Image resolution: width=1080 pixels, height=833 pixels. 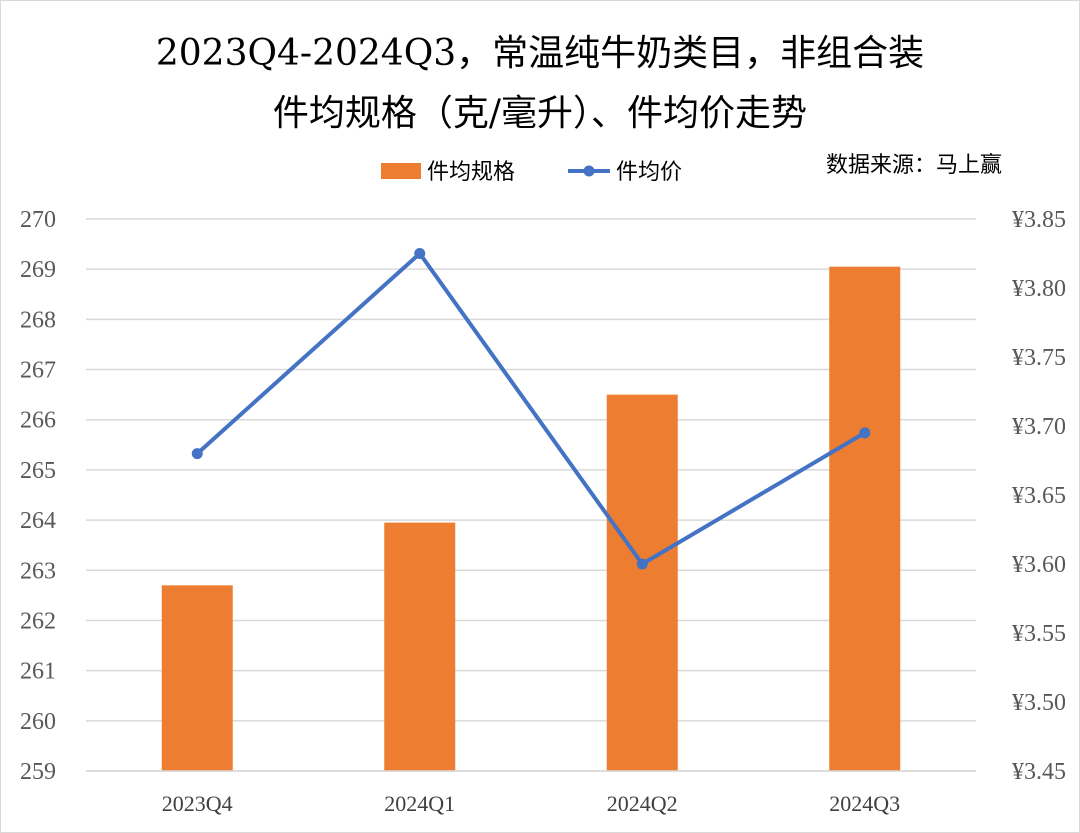 What do you see at coordinates (1039, 772) in the screenshot?
I see `y-right-tick-label: ¥3.45` at bounding box center [1039, 772].